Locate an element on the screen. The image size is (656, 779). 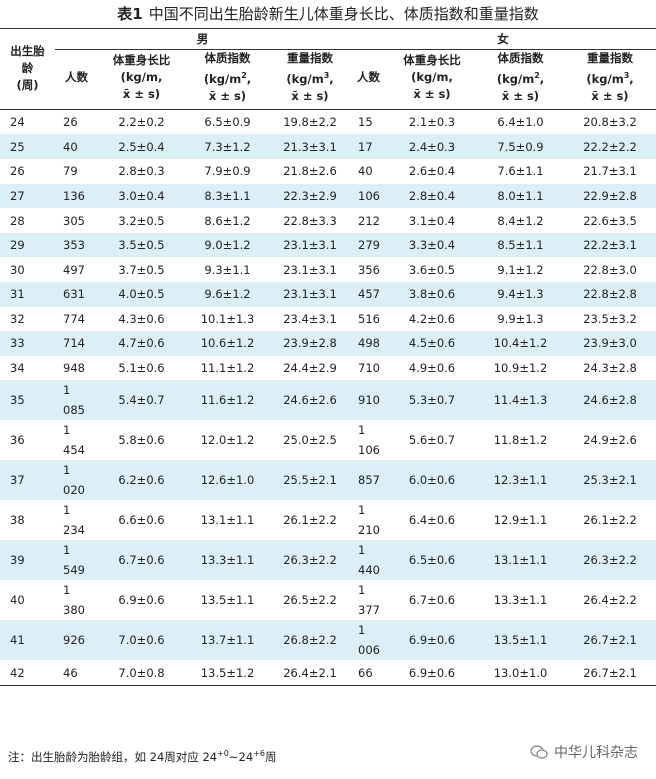
value-cell: 9.3±1.1 is located at coordinates (227, 269).